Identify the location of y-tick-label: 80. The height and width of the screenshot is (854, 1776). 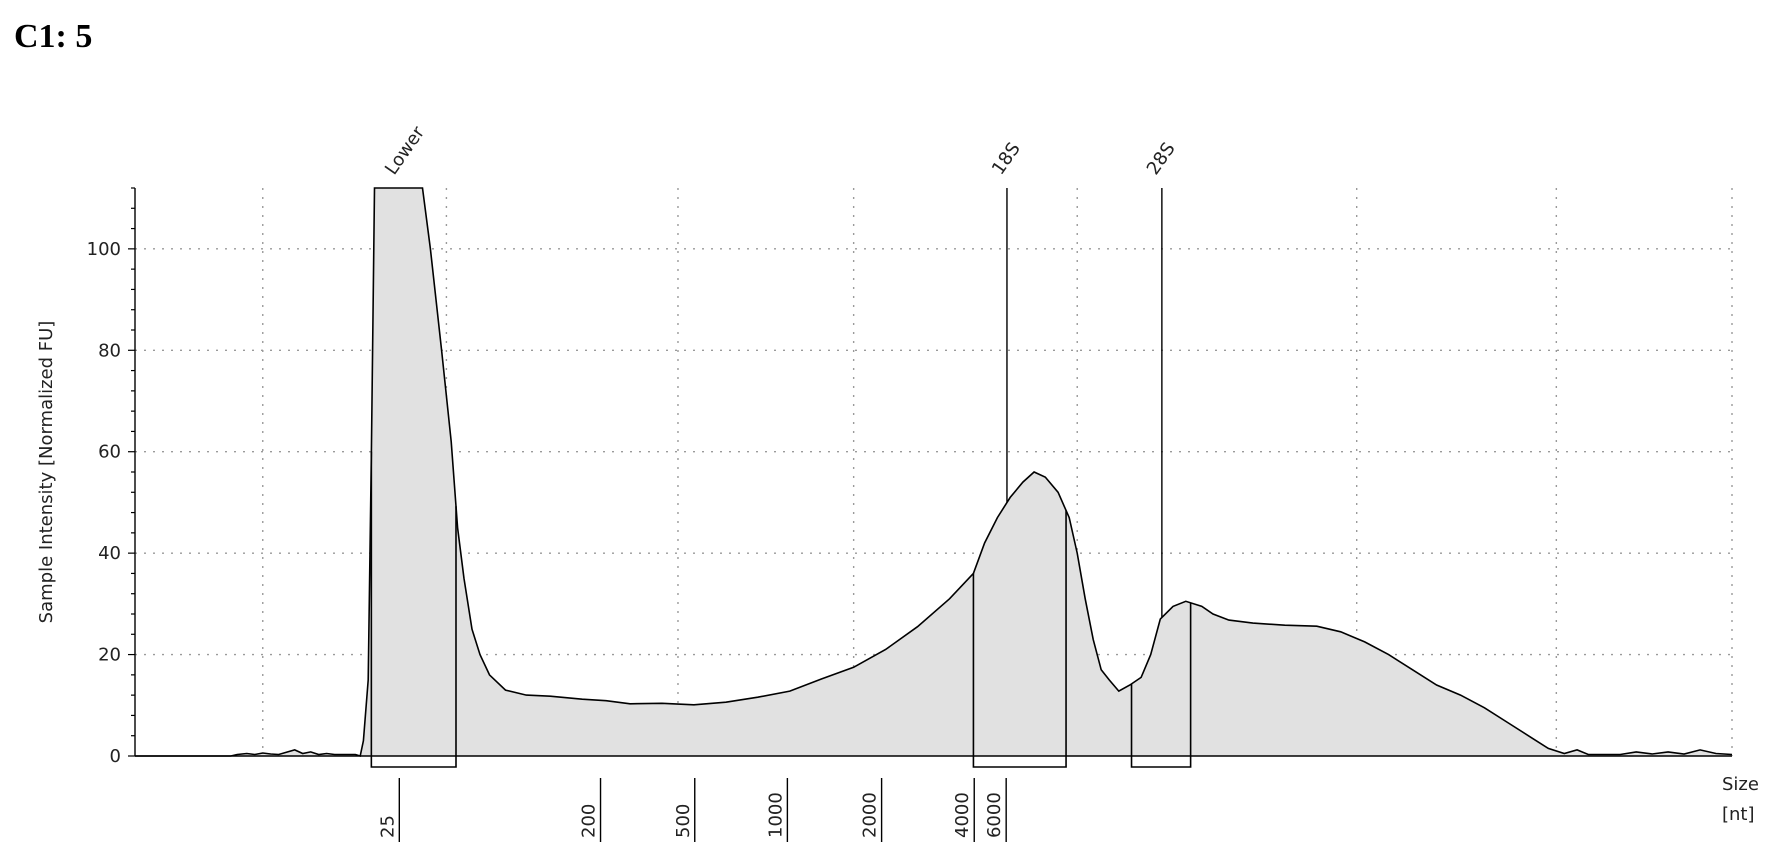
(109, 350).